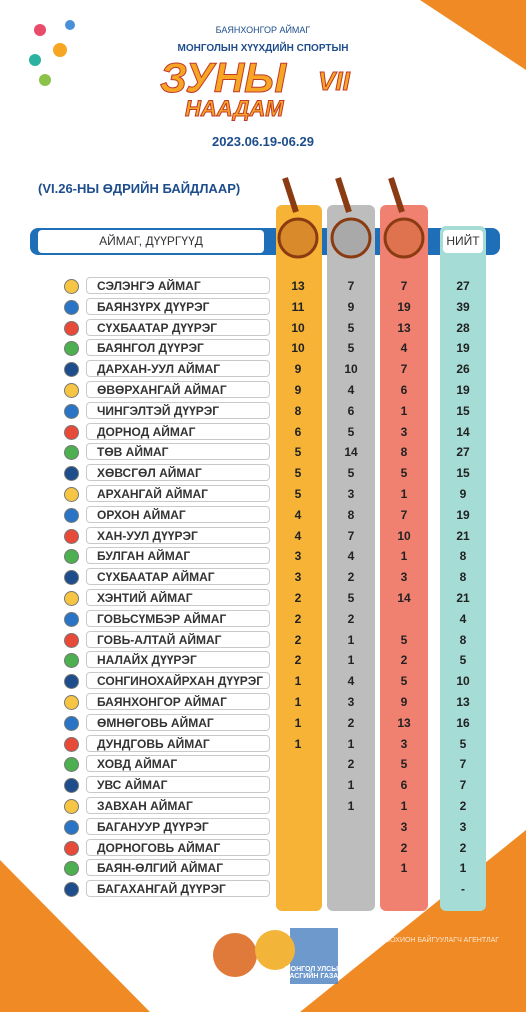 The width and height of the screenshot is (526, 1012). What do you see at coordinates (235, 109) in the screenshot?
I see `title-bottom: НААДАМ` at bounding box center [235, 109].